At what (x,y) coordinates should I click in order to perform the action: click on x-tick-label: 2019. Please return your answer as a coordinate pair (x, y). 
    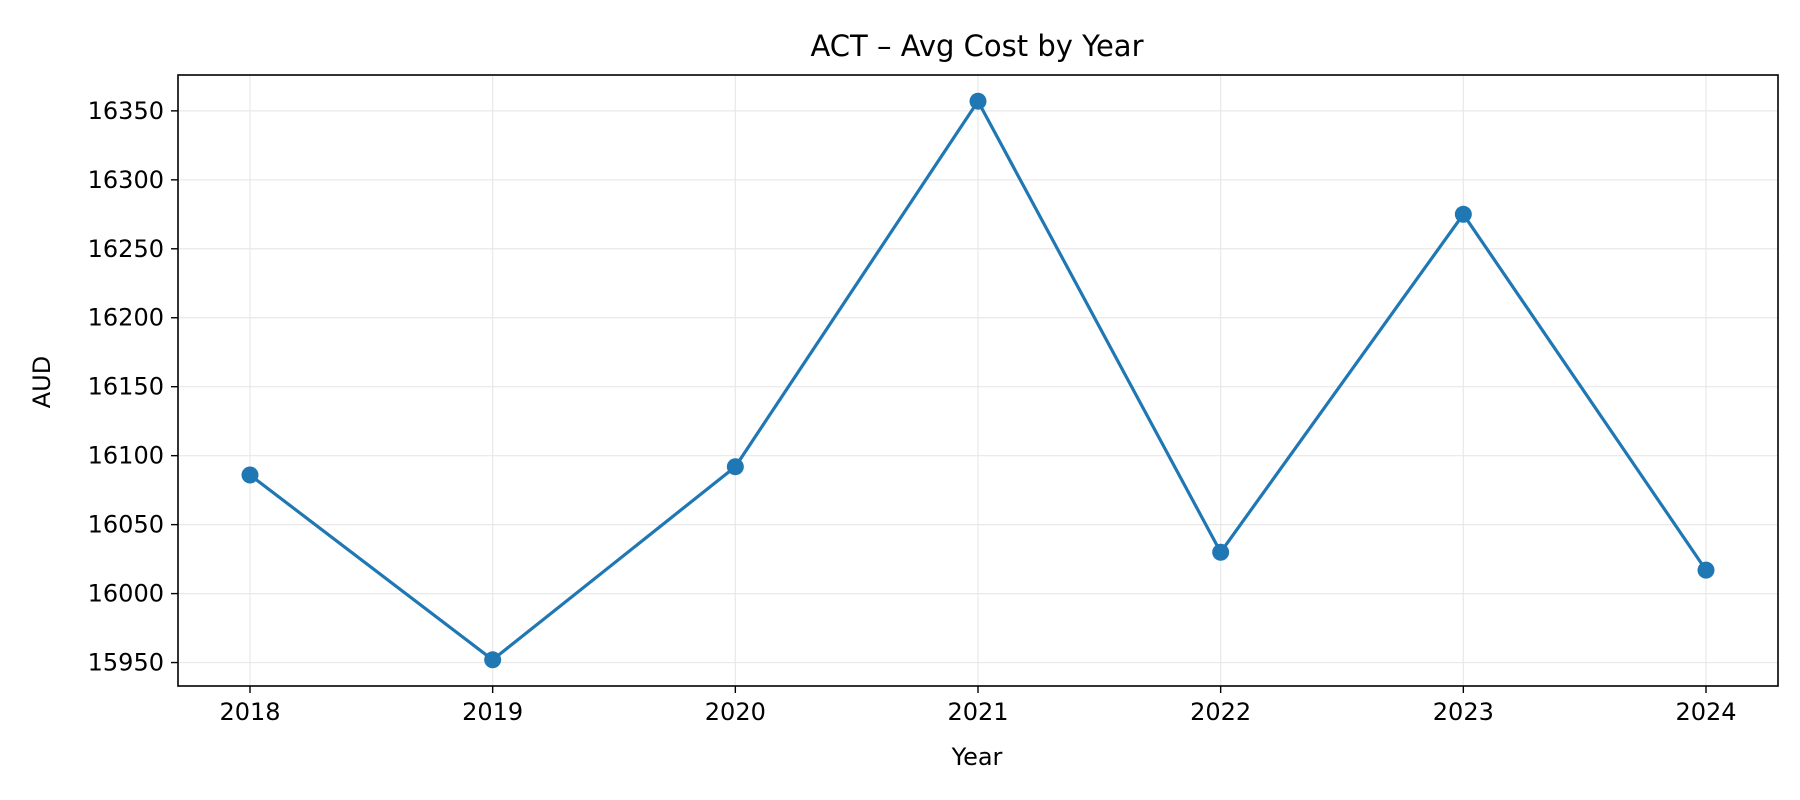
    Looking at the image, I should click on (492, 712).